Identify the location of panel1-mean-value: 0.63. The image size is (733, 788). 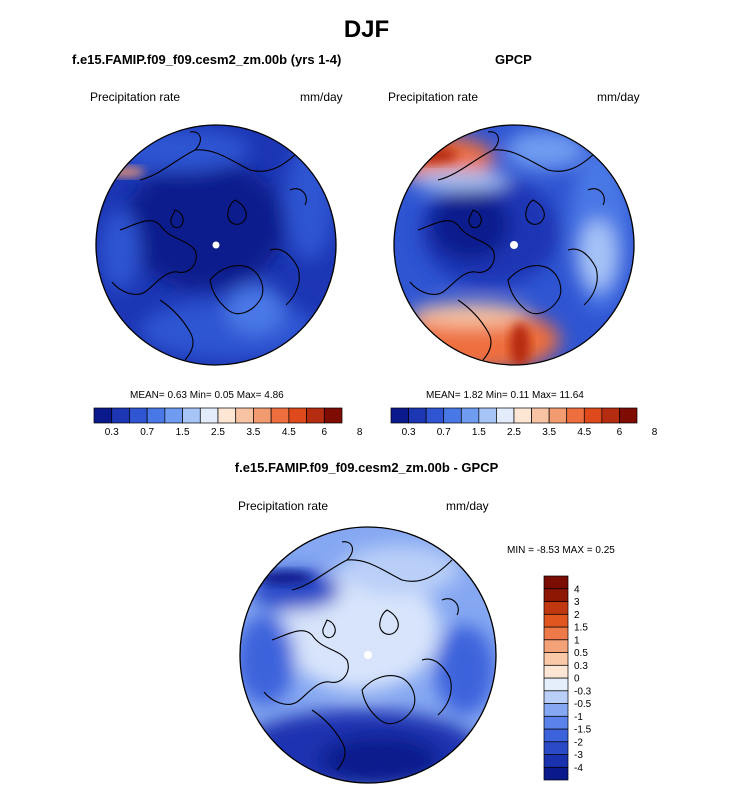
(177, 395).